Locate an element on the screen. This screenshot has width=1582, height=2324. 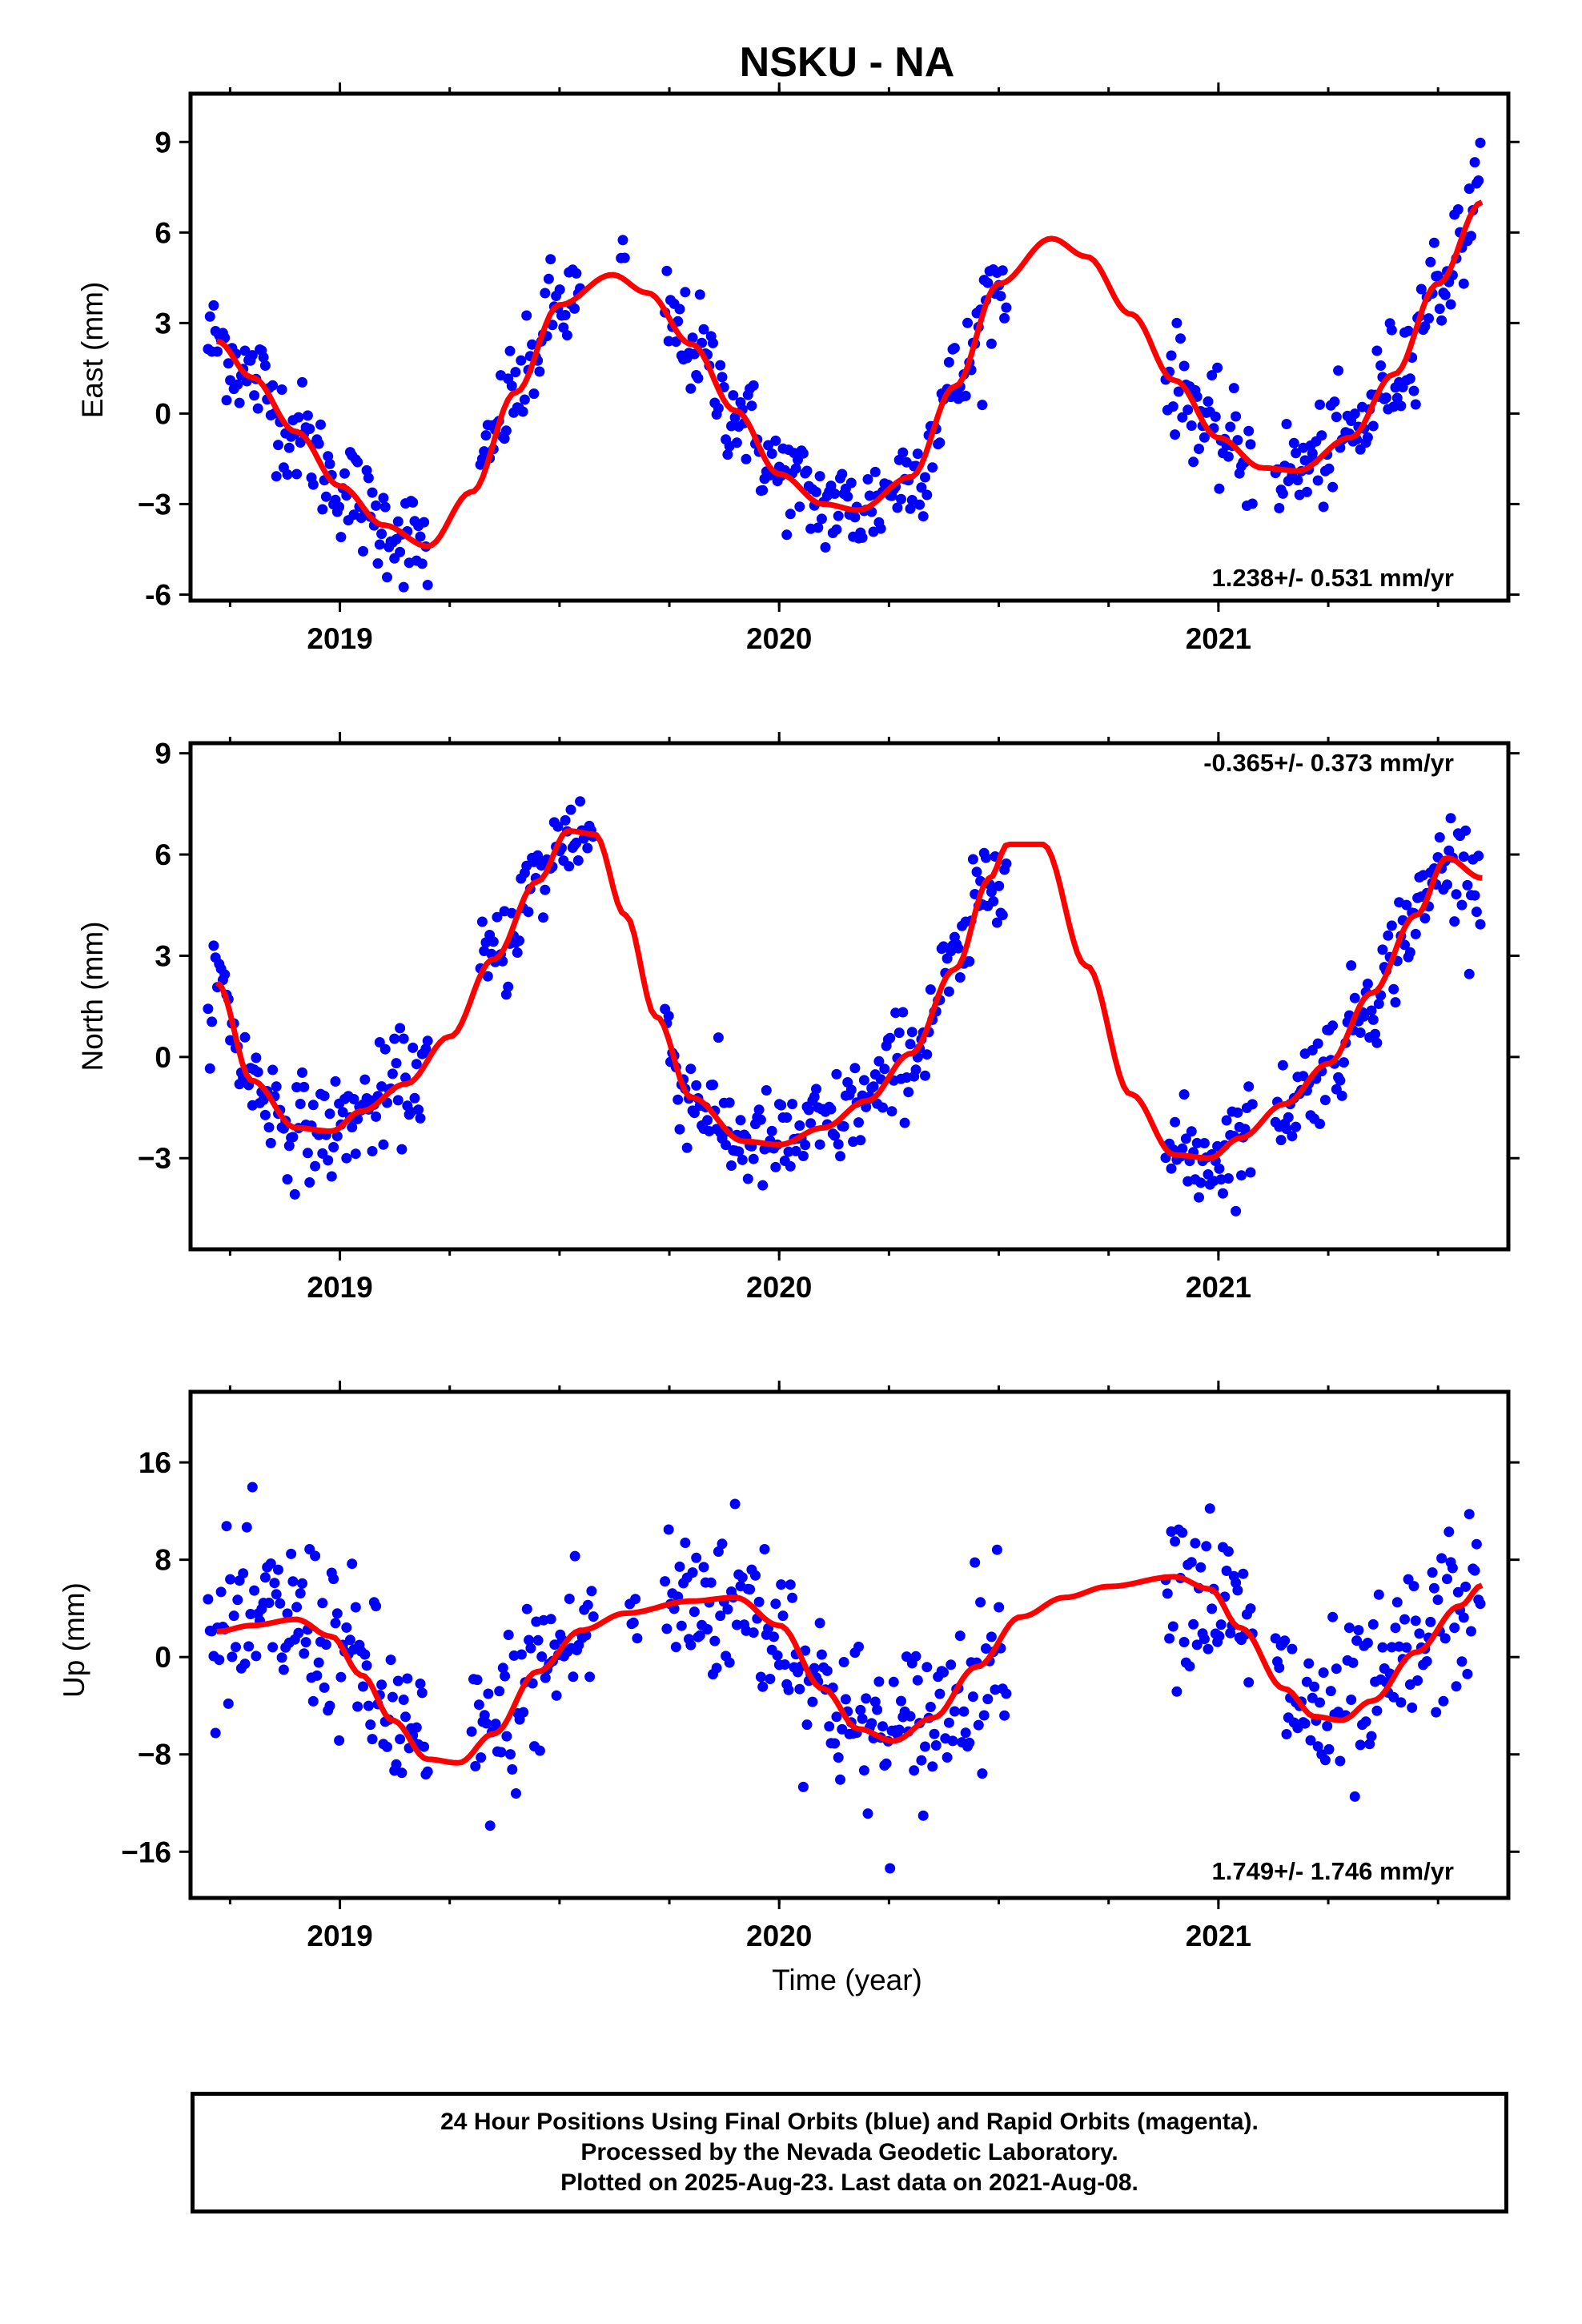
up-ylabel: Up (mm) is located at coordinates (74, 1640).